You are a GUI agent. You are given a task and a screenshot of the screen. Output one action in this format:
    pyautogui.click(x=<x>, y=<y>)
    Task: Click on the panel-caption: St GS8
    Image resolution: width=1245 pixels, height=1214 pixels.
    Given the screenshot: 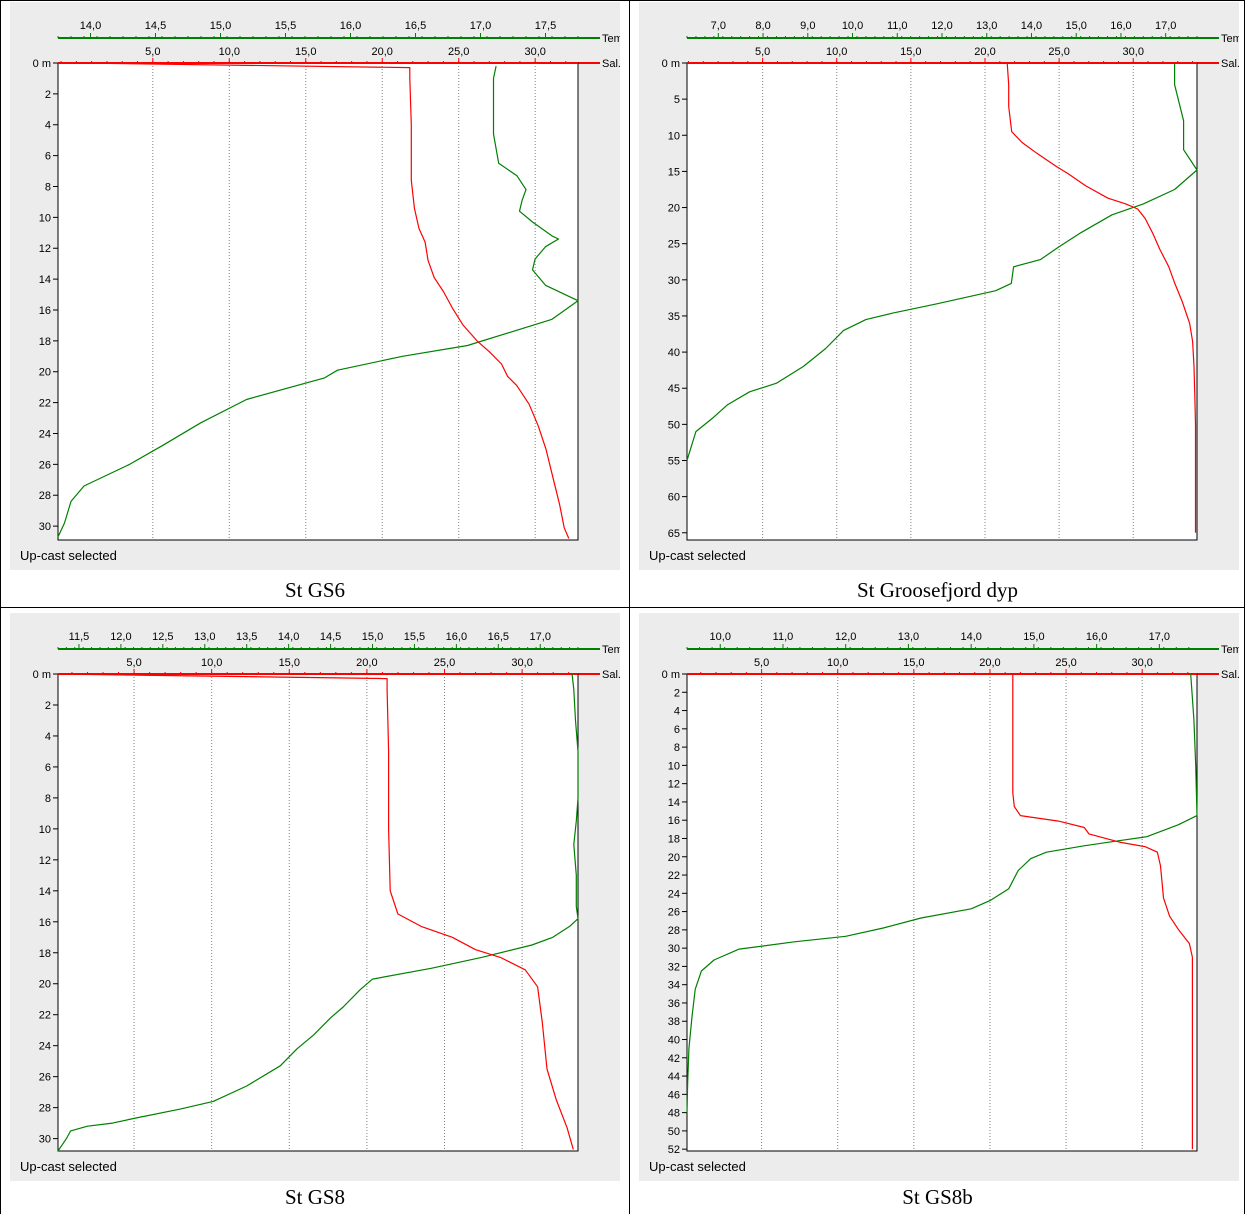 What is the action you would take?
    pyautogui.click(x=315, y=1197)
    